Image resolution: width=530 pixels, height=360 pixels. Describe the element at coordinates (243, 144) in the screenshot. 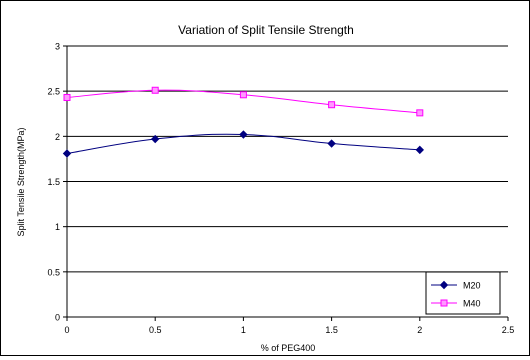

I see `series-m20` at that location.